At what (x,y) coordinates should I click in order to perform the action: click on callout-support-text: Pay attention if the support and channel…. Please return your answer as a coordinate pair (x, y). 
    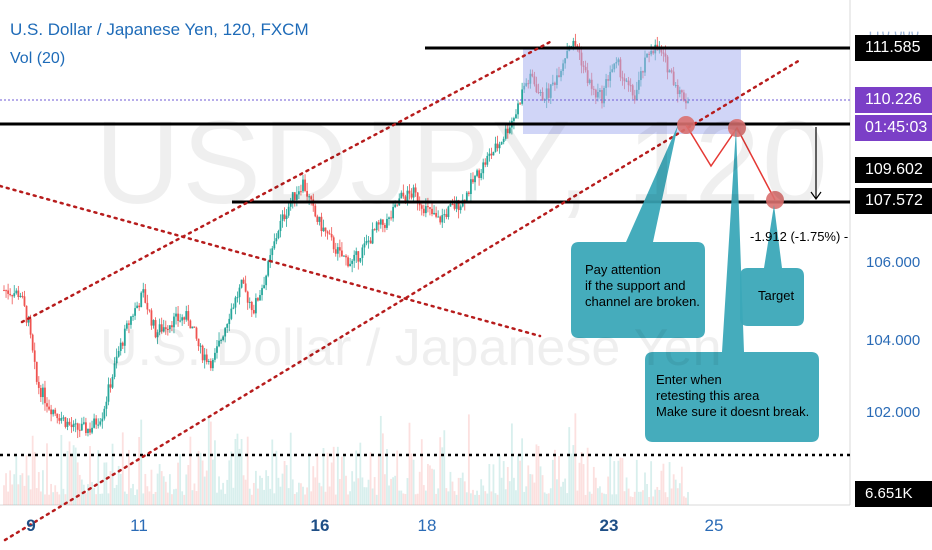
    Looking at the image, I should click on (642, 286).